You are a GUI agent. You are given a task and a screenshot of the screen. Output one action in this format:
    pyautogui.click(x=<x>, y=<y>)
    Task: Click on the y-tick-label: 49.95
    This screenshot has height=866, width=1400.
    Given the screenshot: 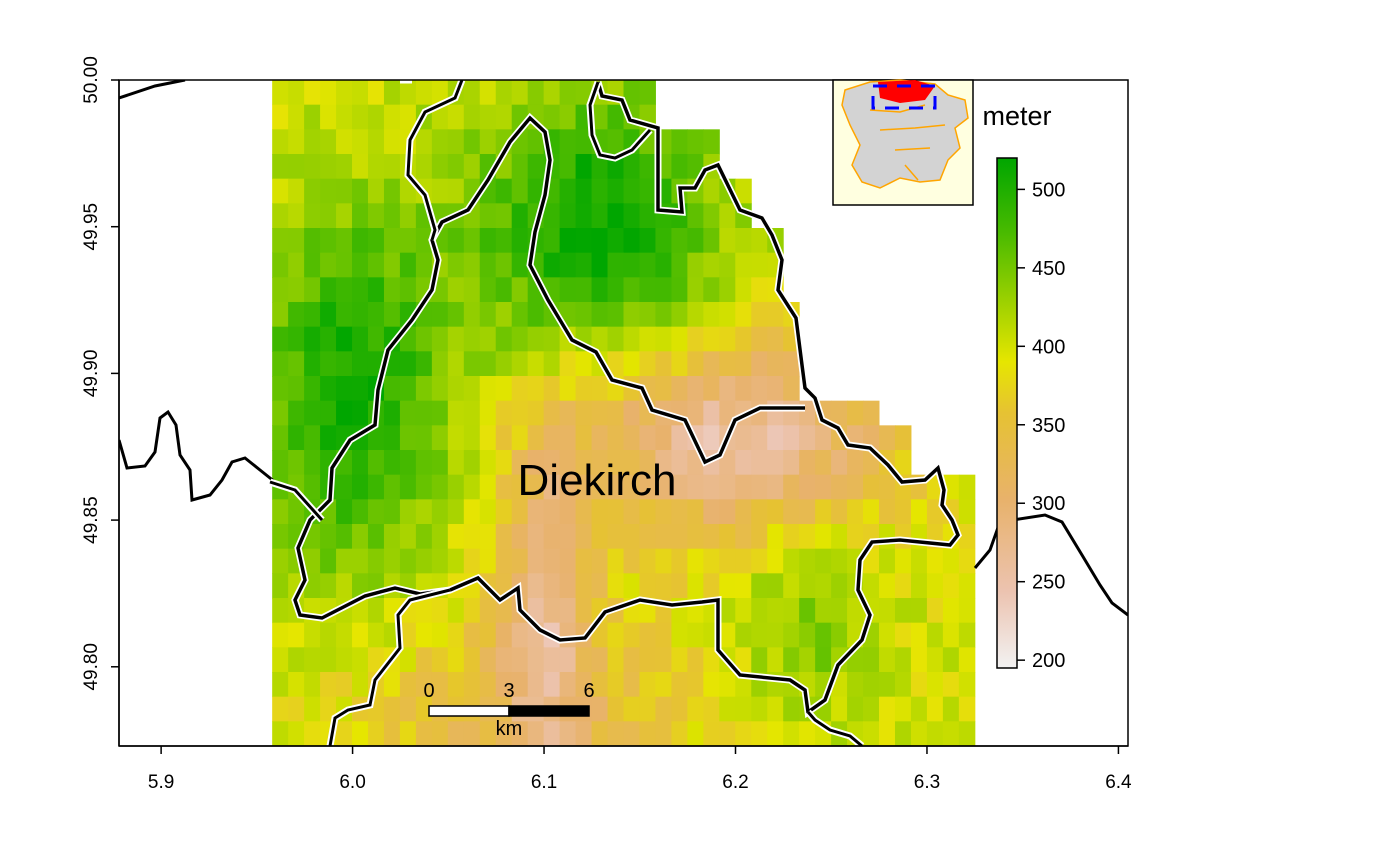 What is the action you would take?
    pyautogui.click(x=91, y=227)
    